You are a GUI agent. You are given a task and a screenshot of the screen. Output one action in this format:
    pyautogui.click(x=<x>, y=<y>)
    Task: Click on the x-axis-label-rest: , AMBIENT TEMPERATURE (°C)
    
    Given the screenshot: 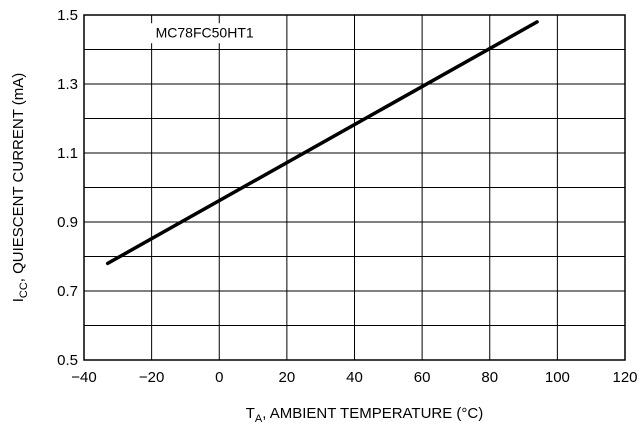 What is the action you would take?
    pyautogui.click(x=372, y=413)
    